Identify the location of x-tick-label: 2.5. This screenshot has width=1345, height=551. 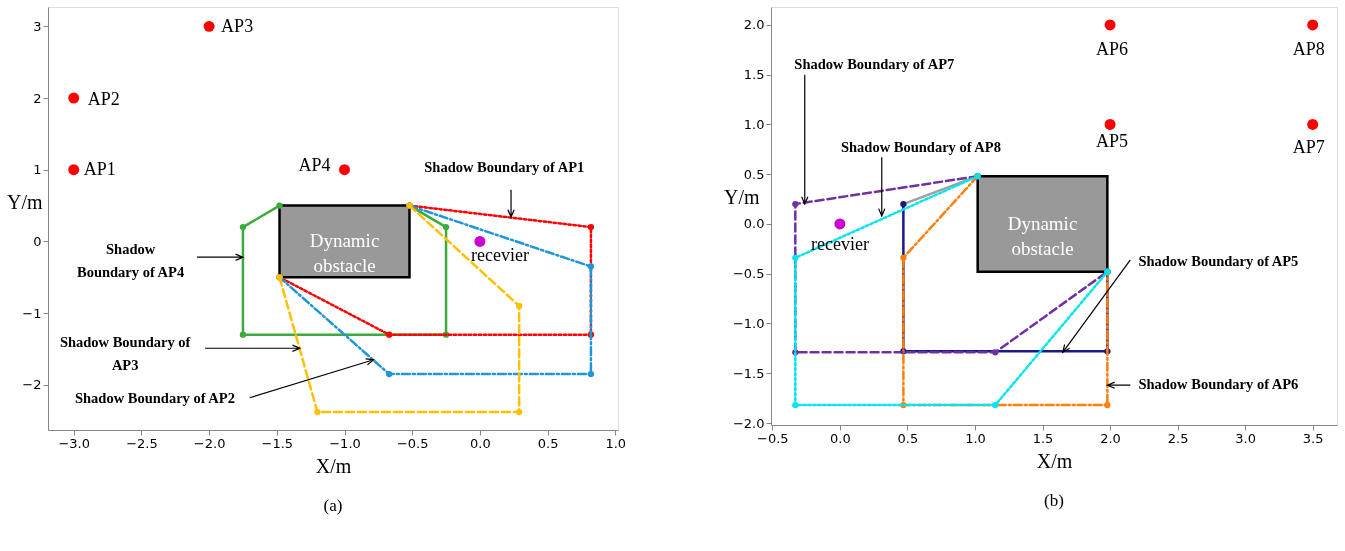
(1178, 438).